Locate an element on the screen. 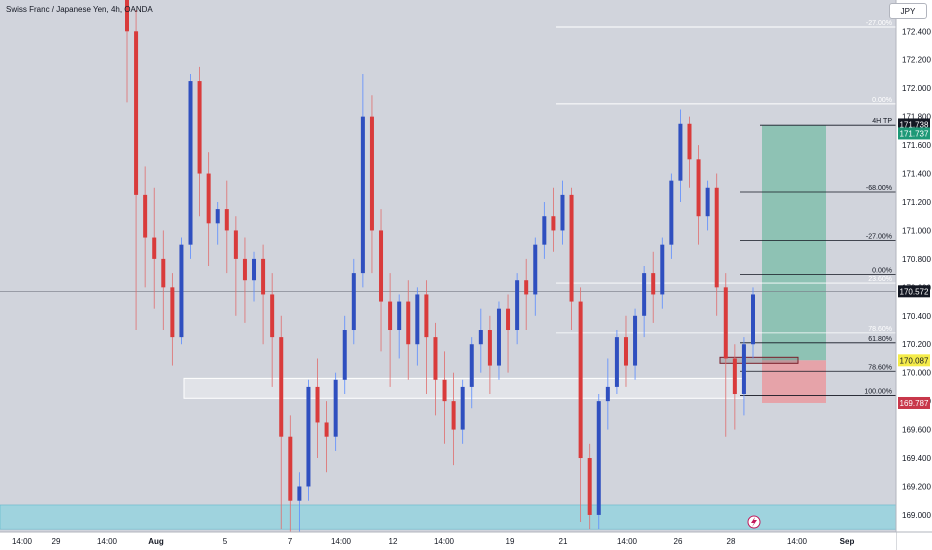 Image resolution: width=932 pixels, height=550 pixels. time-tick-label: 26 is located at coordinates (678, 541).